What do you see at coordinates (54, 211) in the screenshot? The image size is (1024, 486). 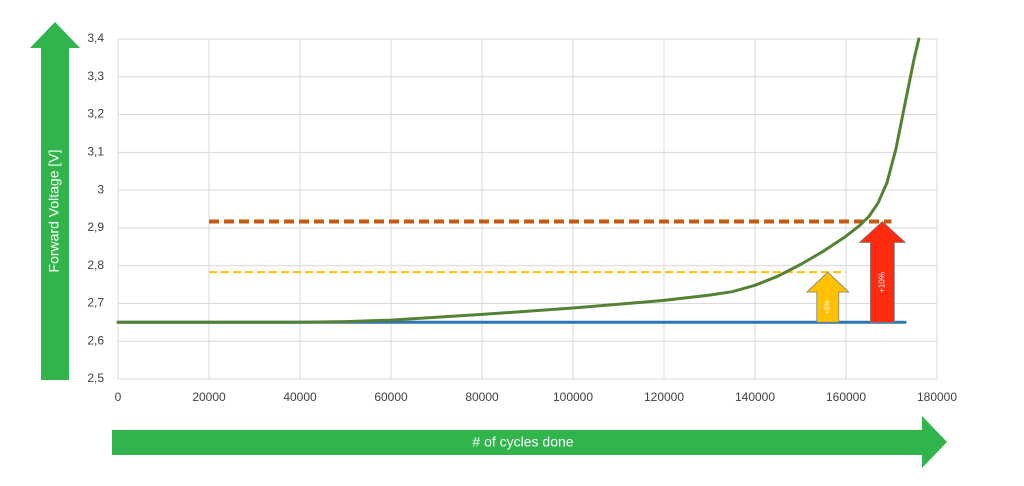 I see `y-axis-label: Forward Voltage [V]` at bounding box center [54, 211].